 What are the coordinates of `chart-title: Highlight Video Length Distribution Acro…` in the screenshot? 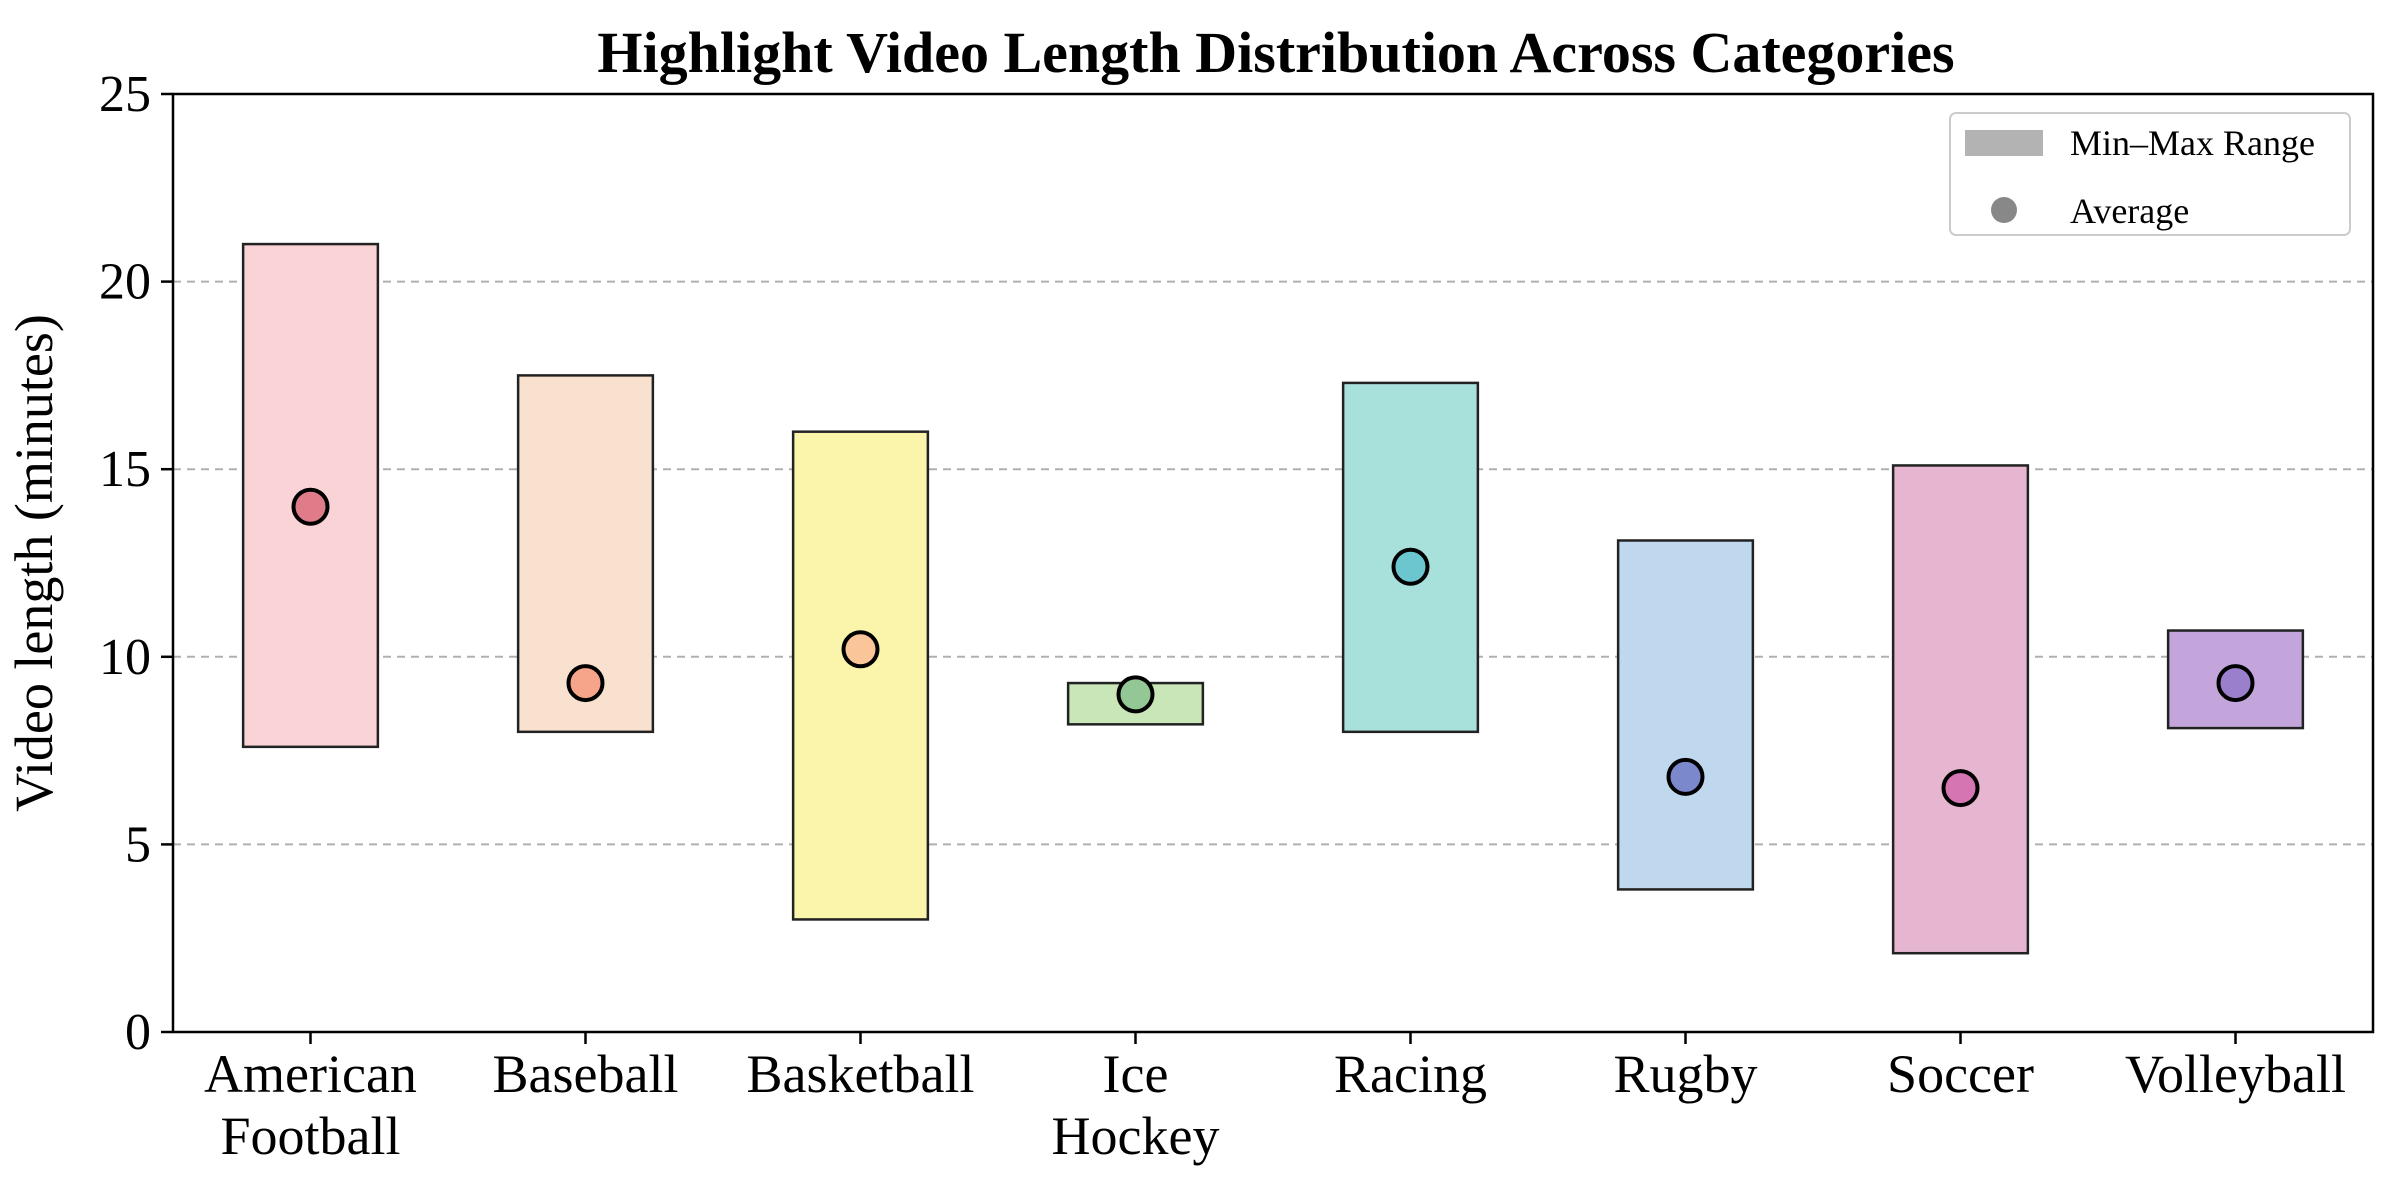 It's located at (1275, 52).